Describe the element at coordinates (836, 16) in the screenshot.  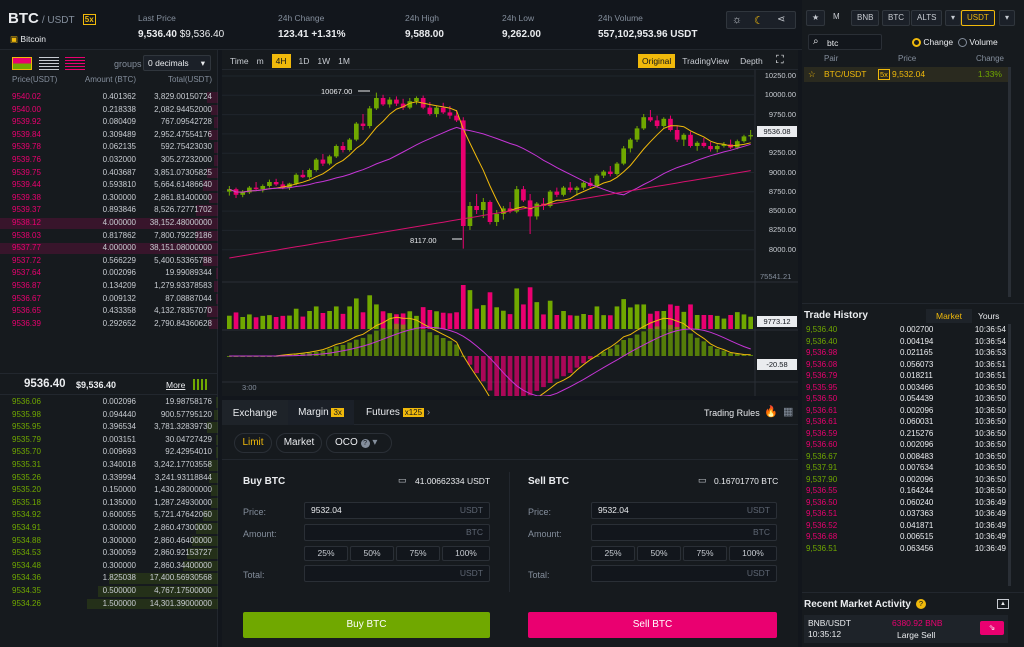
I see `market-tab-m: M` at that location.